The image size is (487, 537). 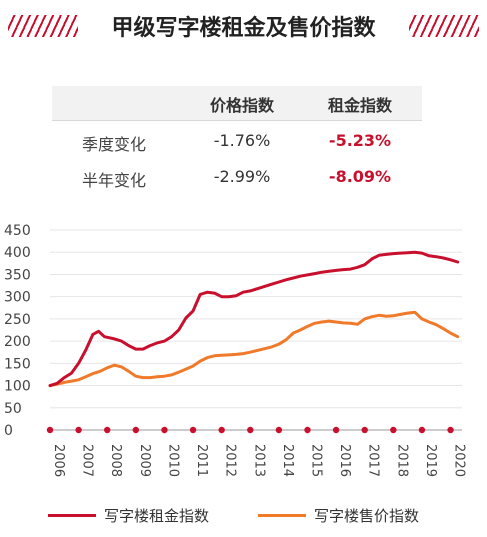 I want to click on stats-row-quarter: 季度变化 -1.76% -5.23%, so click(x=237, y=139).